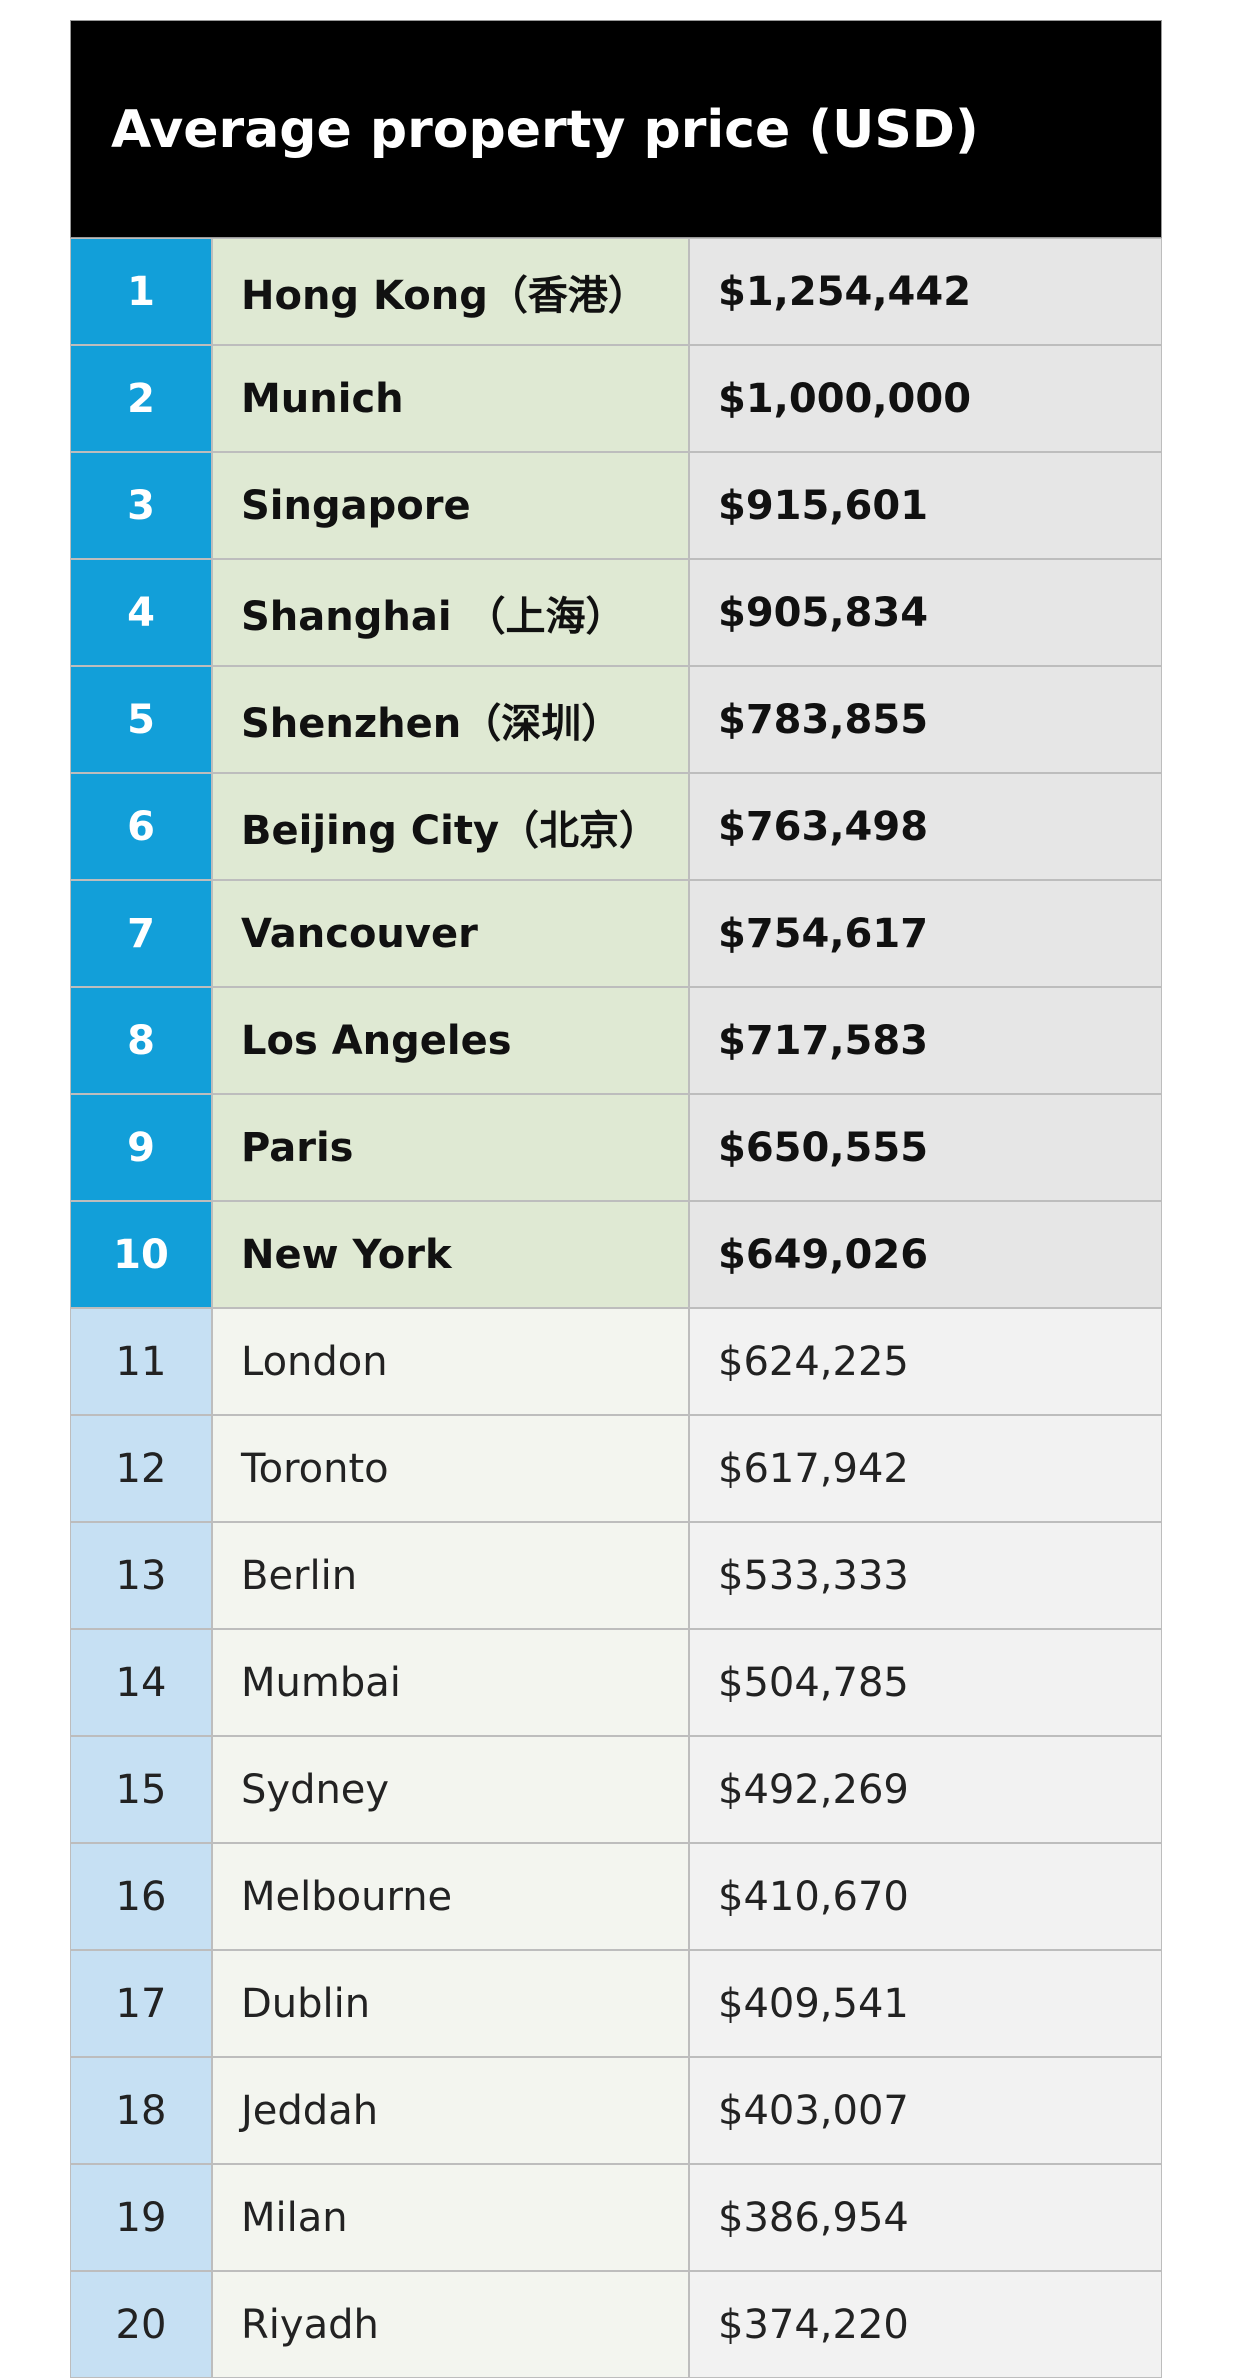  What do you see at coordinates (141, 291) in the screenshot?
I see `rank-cell: 1` at bounding box center [141, 291].